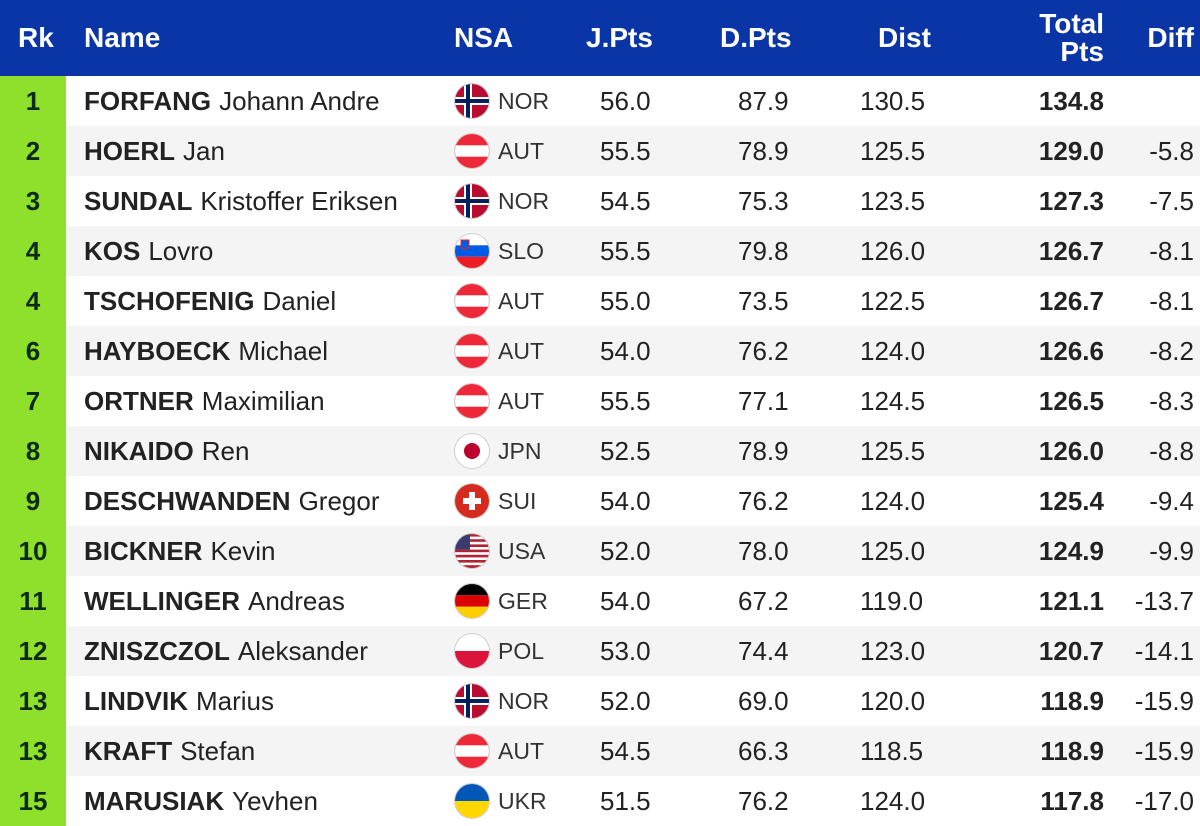  What do you see at coordinates (210, 301) in the screenshot?
I see `athlete-name: TSCHOFENIG Daniel` at bounding box center [210, 301].